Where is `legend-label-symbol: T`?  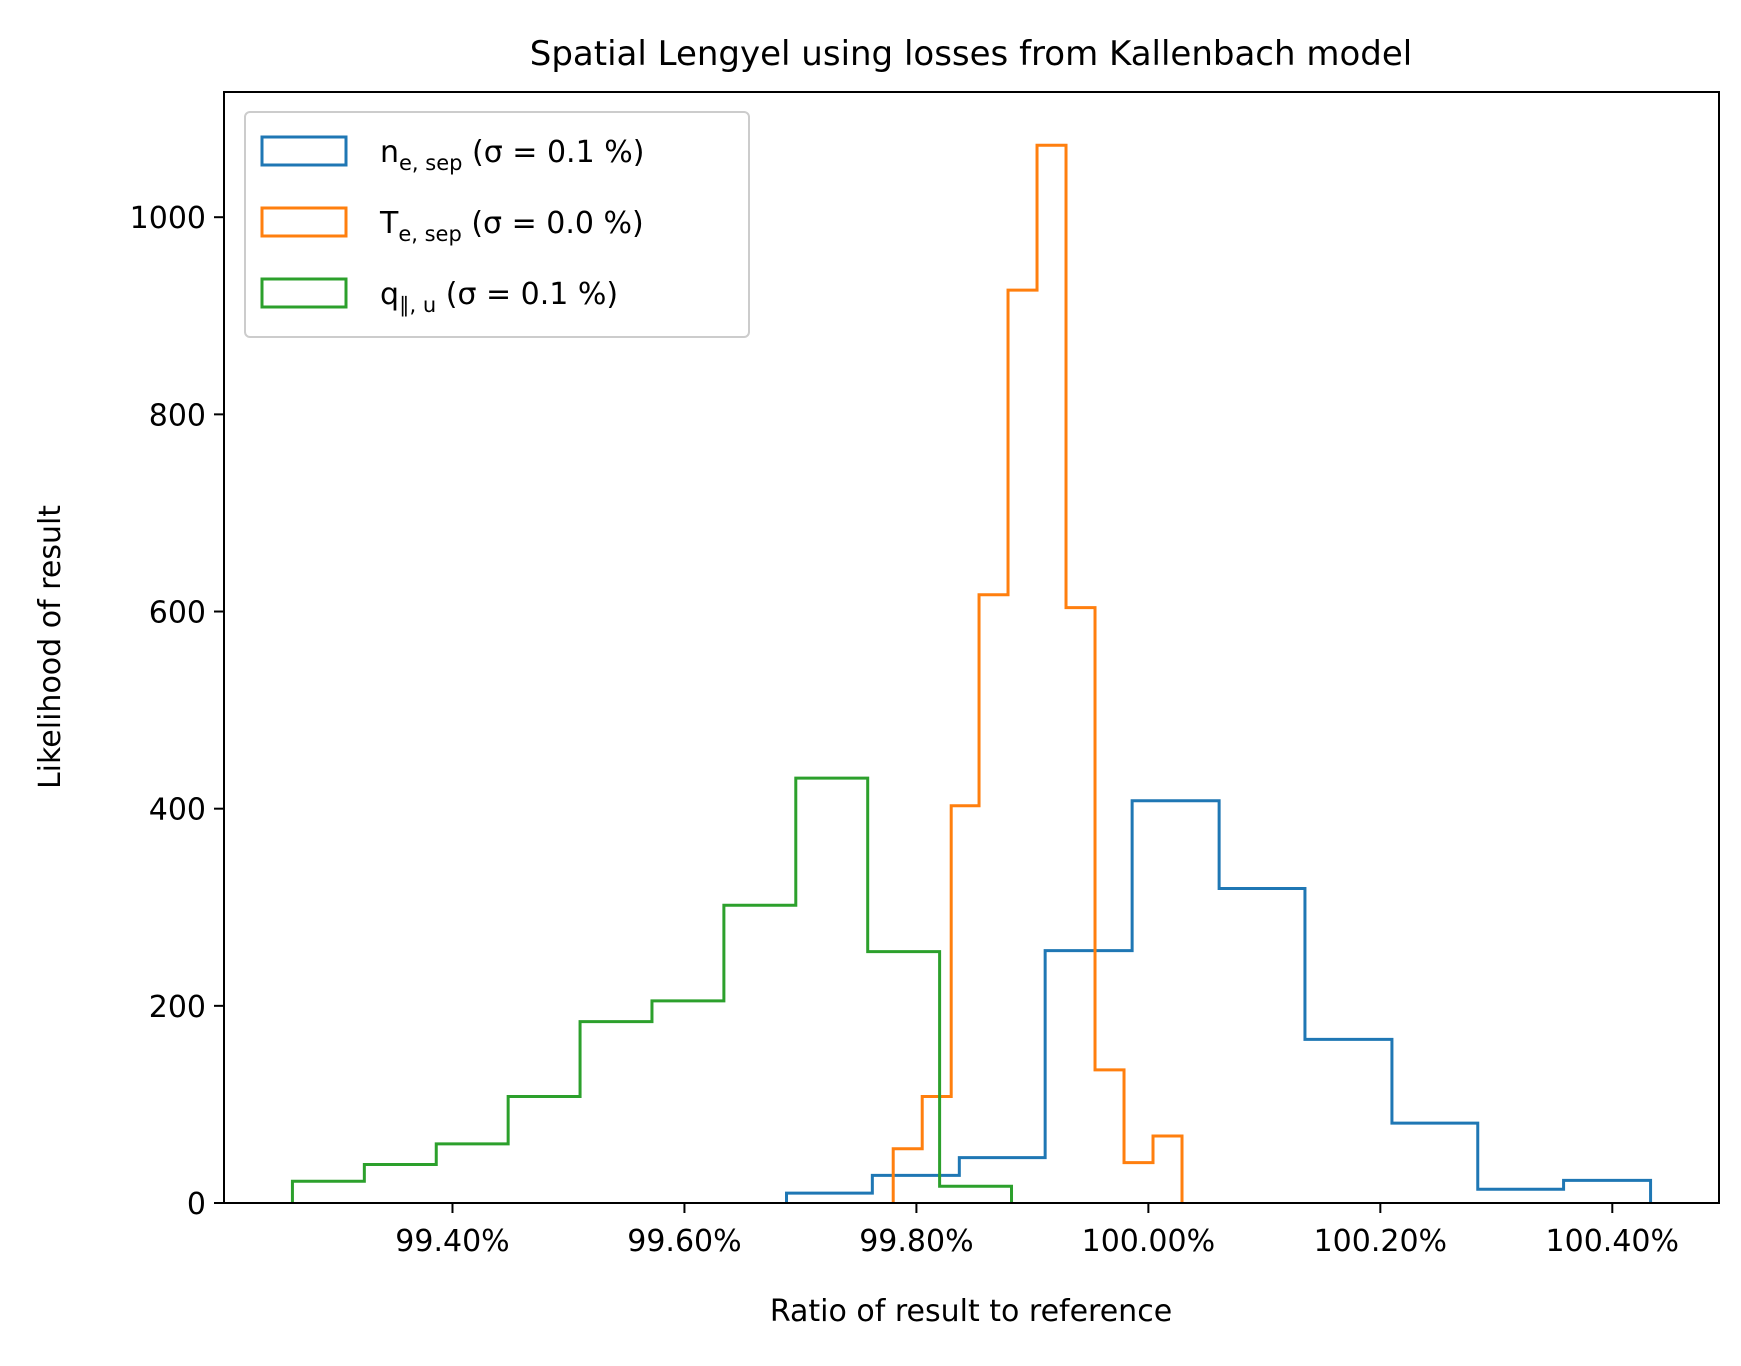
legend-label-symbol: T is located at coordinates (389, 223).